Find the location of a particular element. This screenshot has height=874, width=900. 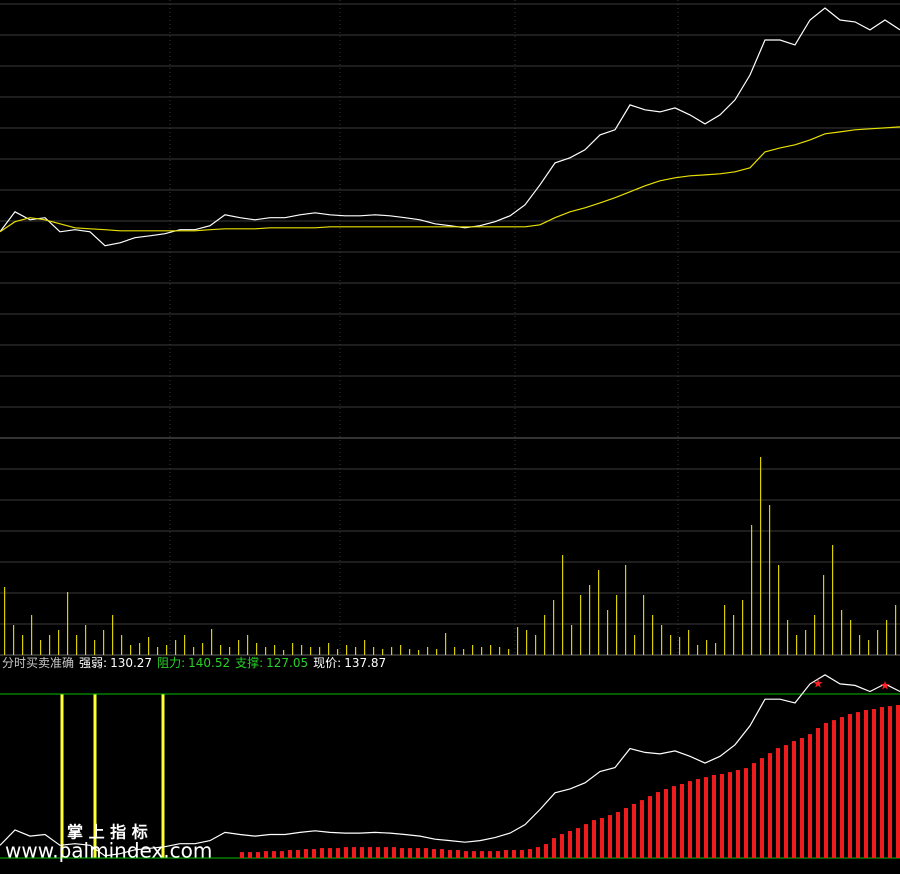

watermark-brand: 掌 上 指 标 is located at coordinates (107, 832).